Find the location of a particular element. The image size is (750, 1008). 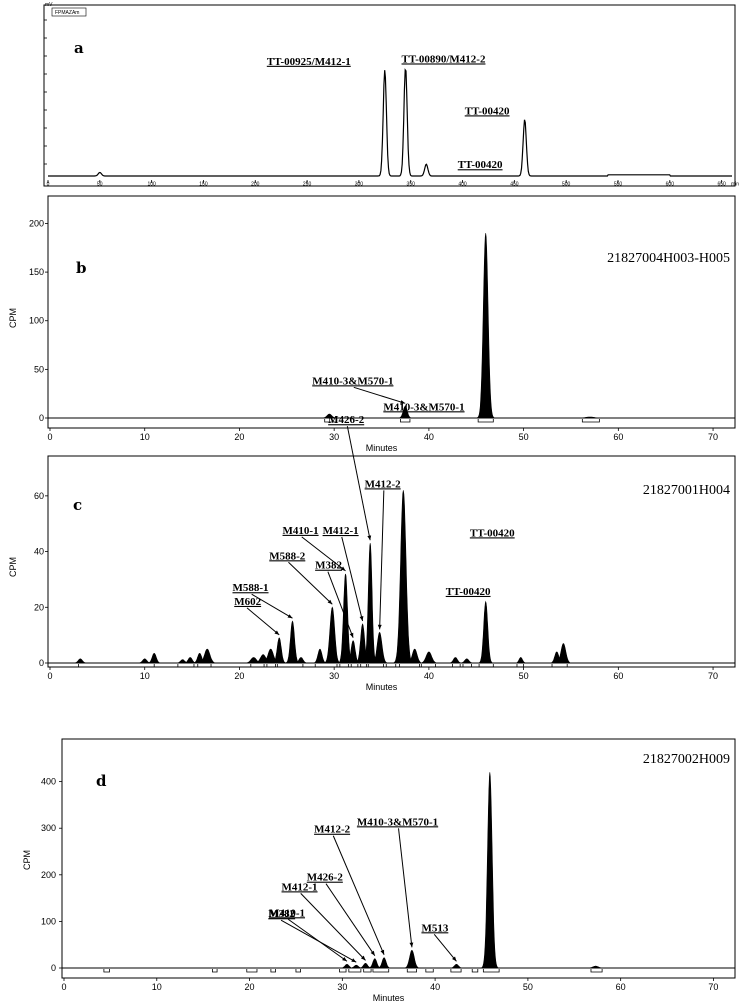

peak-label: M513 is located at coordinates (434, 928).